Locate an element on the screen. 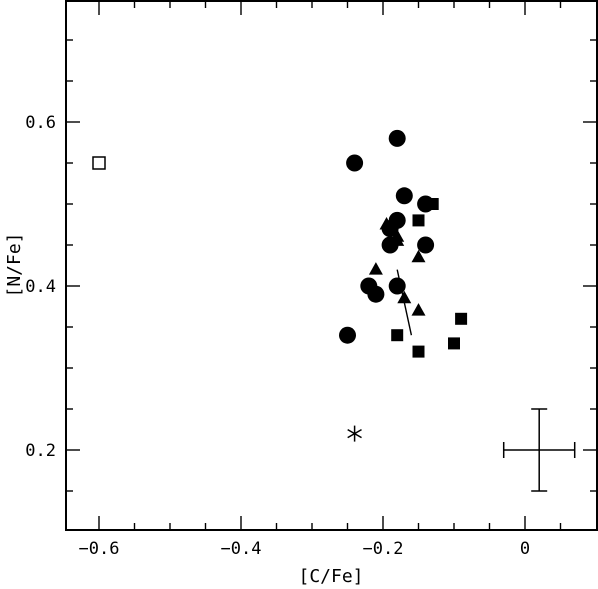 The width and height of the screenshot is (598, 589). x-tick-label: −0.6 is located at coordinates (99, 549).